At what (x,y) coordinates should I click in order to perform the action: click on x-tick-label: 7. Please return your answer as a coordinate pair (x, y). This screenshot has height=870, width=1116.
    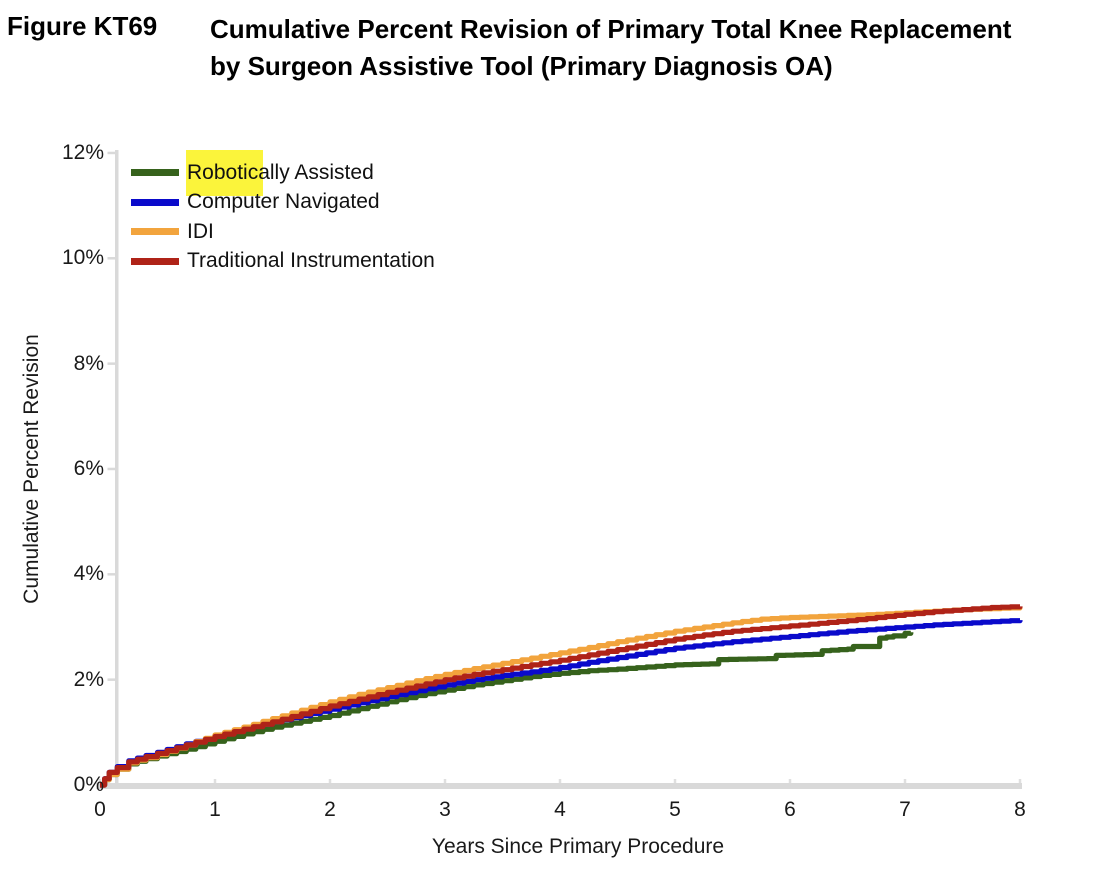
    Looking at the image, I should click on (905, 809).